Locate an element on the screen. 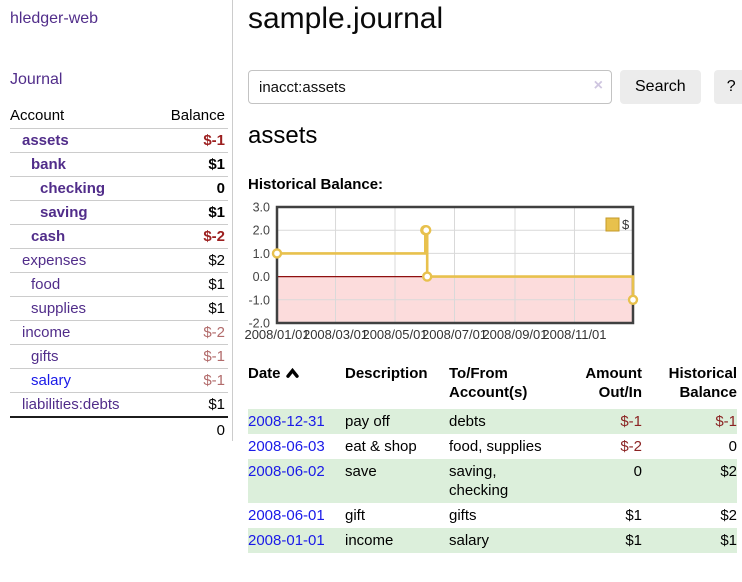 This screenshot has height=582, width=742. account-balance: 0 is located at coordinates (190, 188).